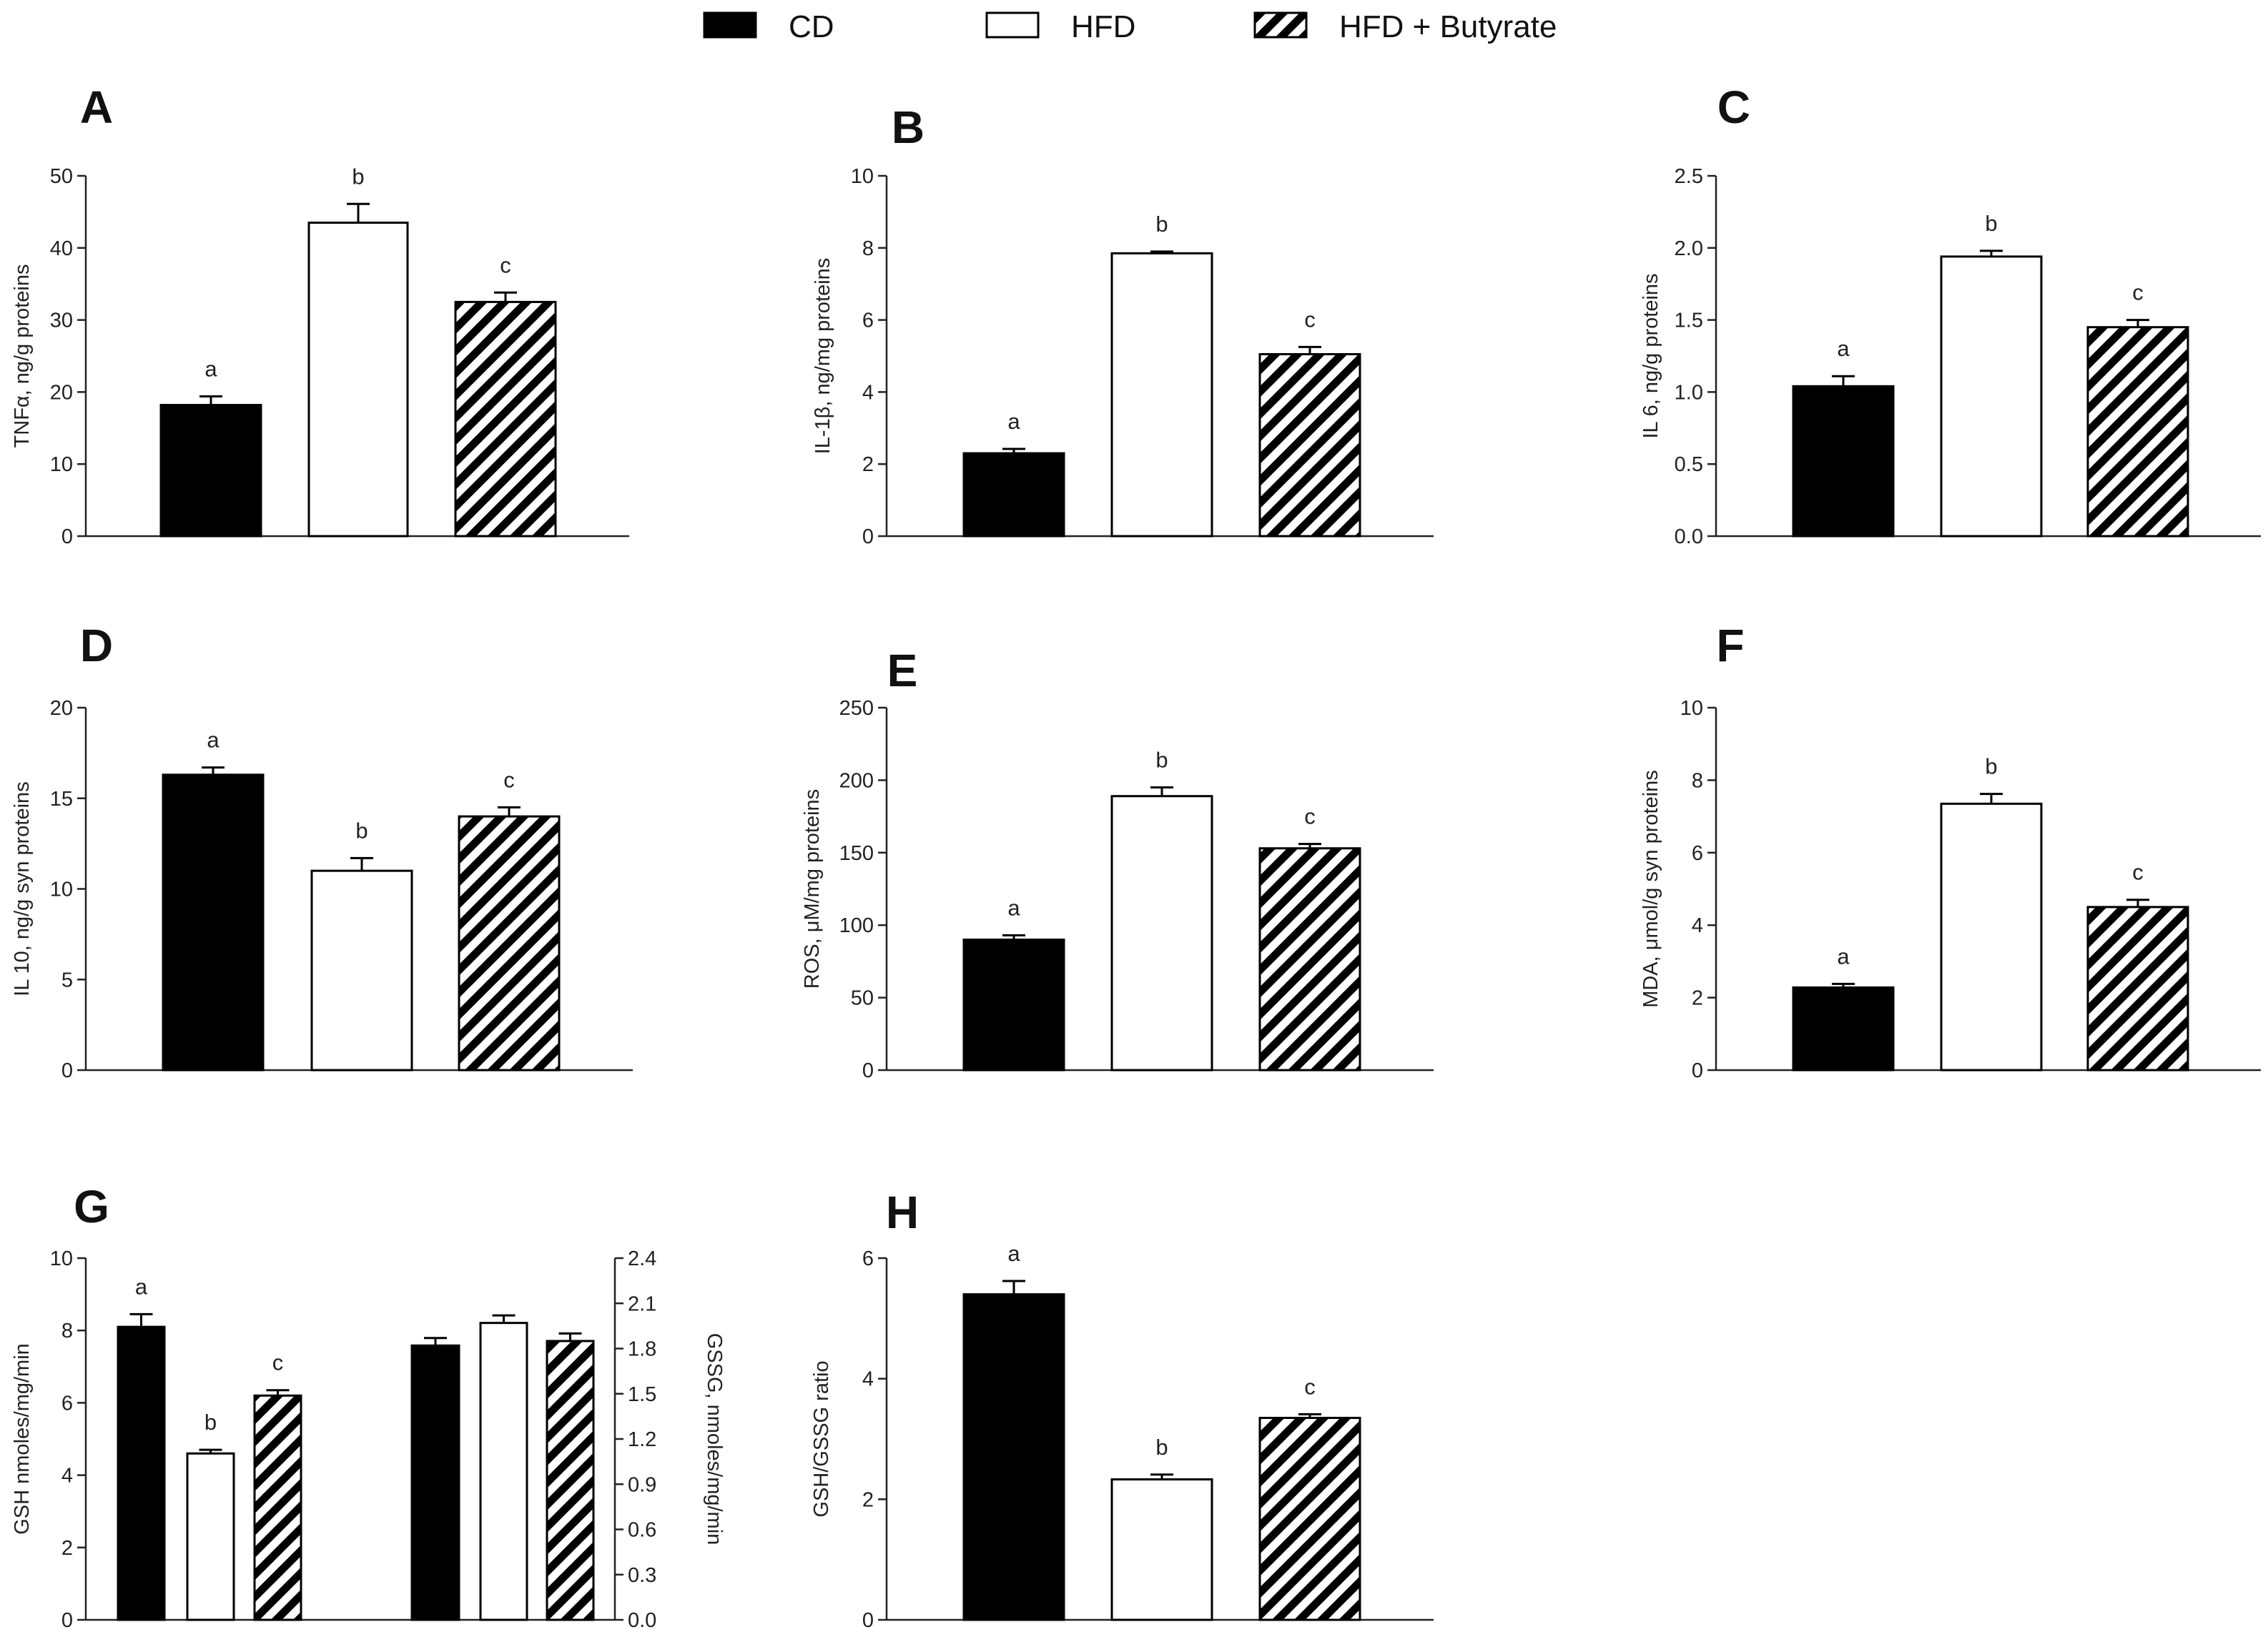 This screenshot has height=1632, width=2268. I want to click on y-axis-label: IL-1β, ng/mg proteins, so click(823, 356).